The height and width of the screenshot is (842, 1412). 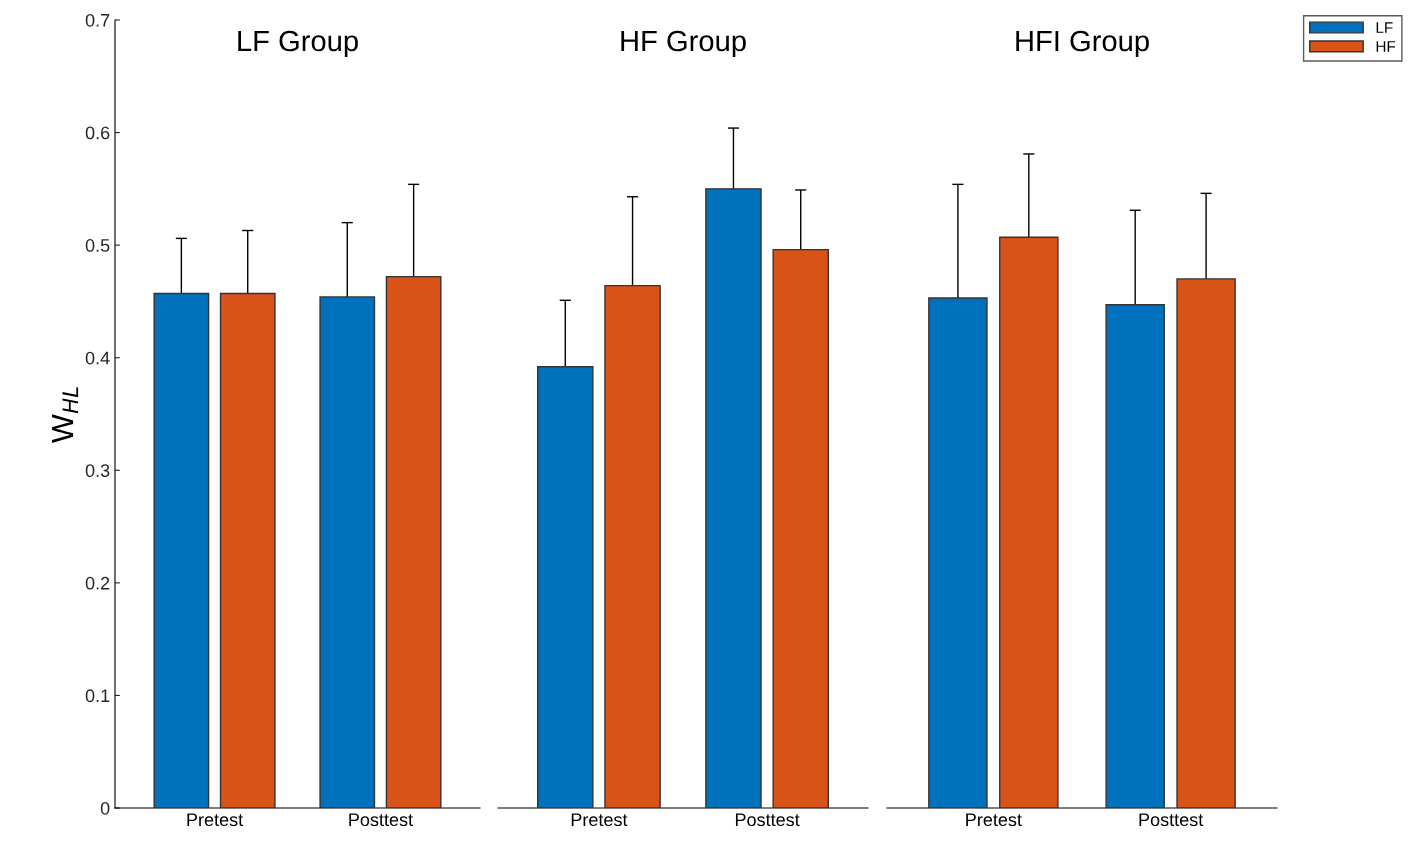 I want to click on chart-title: HFI Group, so click(x=1082, y=44).